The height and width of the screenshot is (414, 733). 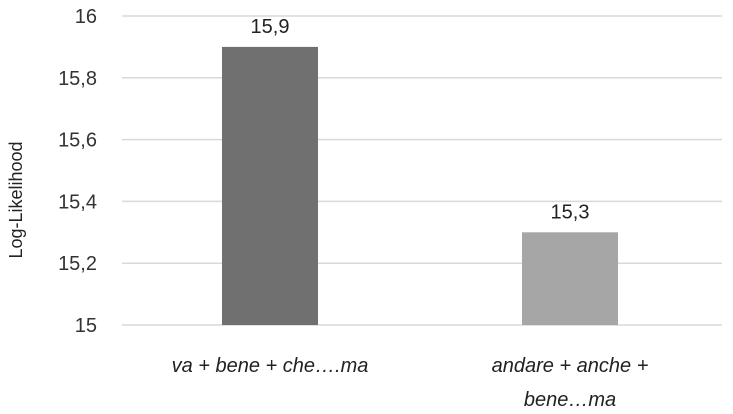 What do you see at coordinates (77, 79) in the screenshot?
I see `y-tick-label: 15,8` at bounding box center [77, 79].